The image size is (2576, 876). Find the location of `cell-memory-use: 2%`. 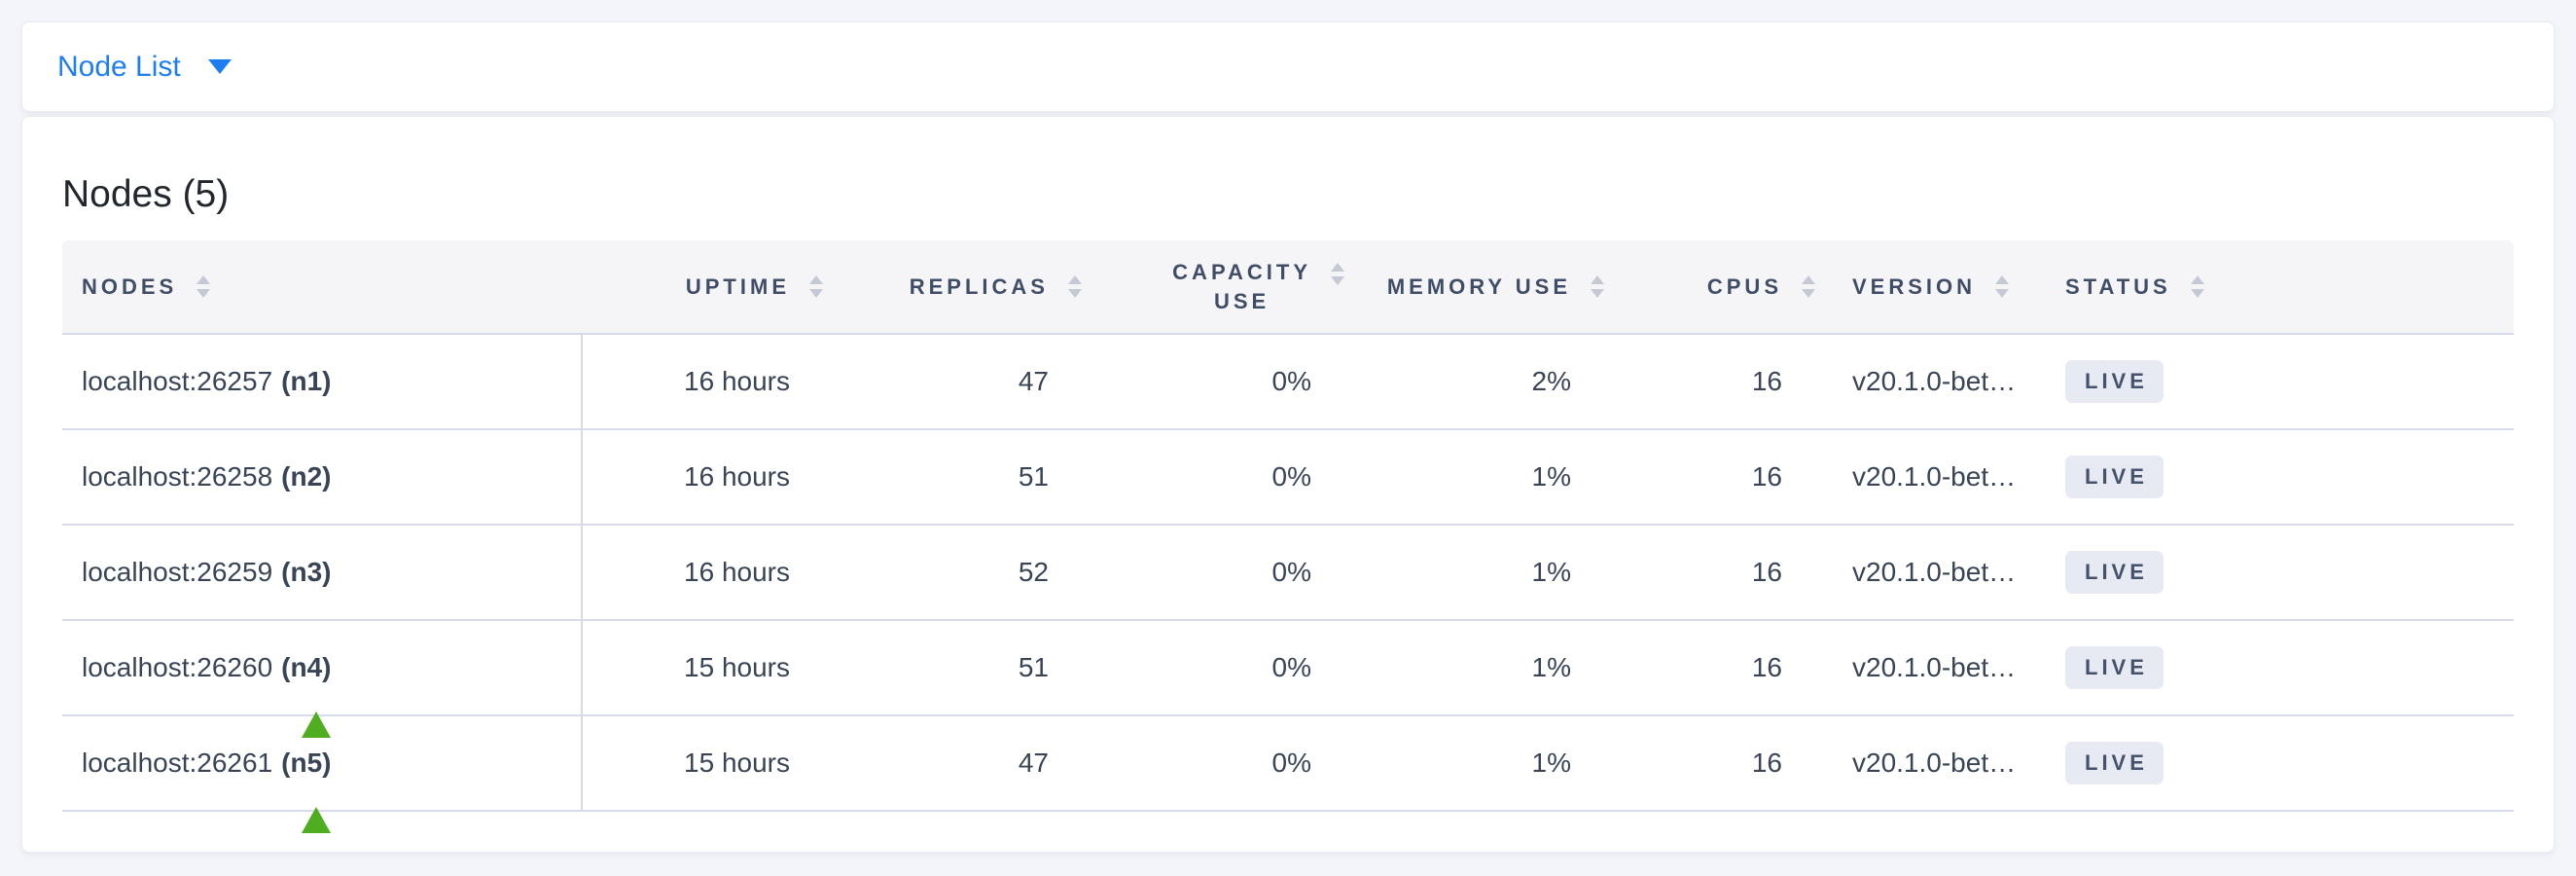

cell-memory-use: 2% is located at coordinates (1551, 381).